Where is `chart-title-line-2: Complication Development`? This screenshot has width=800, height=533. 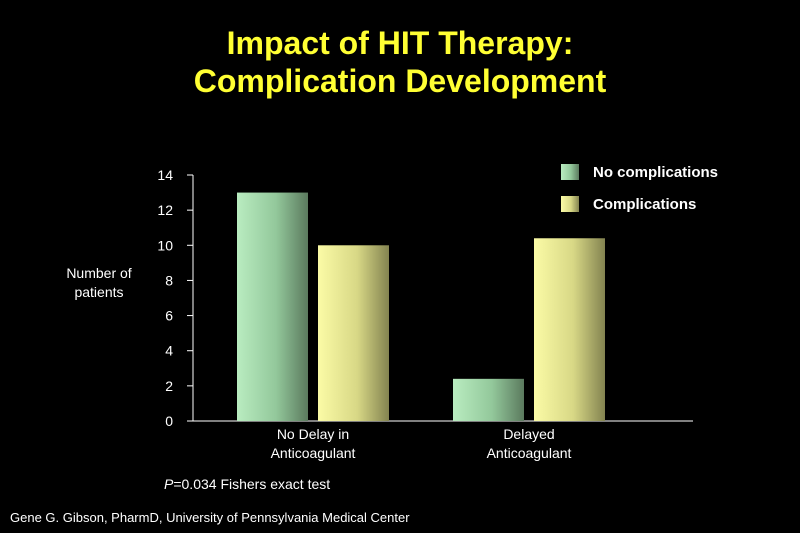
chart-title-line-2: Complication Development is located at coordinates (400, 81).